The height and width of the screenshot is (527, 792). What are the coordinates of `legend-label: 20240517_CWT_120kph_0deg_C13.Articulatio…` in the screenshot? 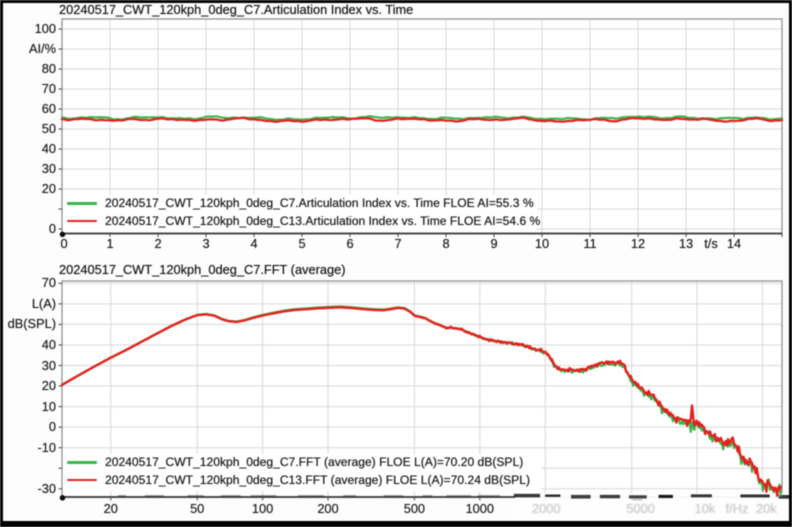 It's located at (323, 220).